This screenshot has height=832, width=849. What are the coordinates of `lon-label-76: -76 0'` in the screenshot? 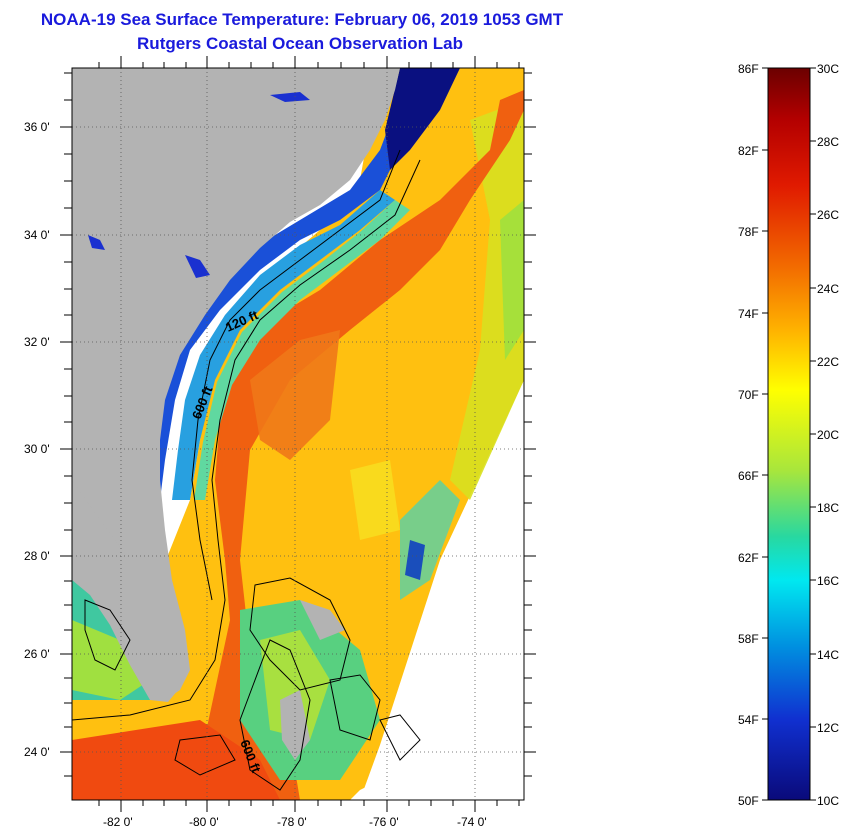 It's located at (384, 822).